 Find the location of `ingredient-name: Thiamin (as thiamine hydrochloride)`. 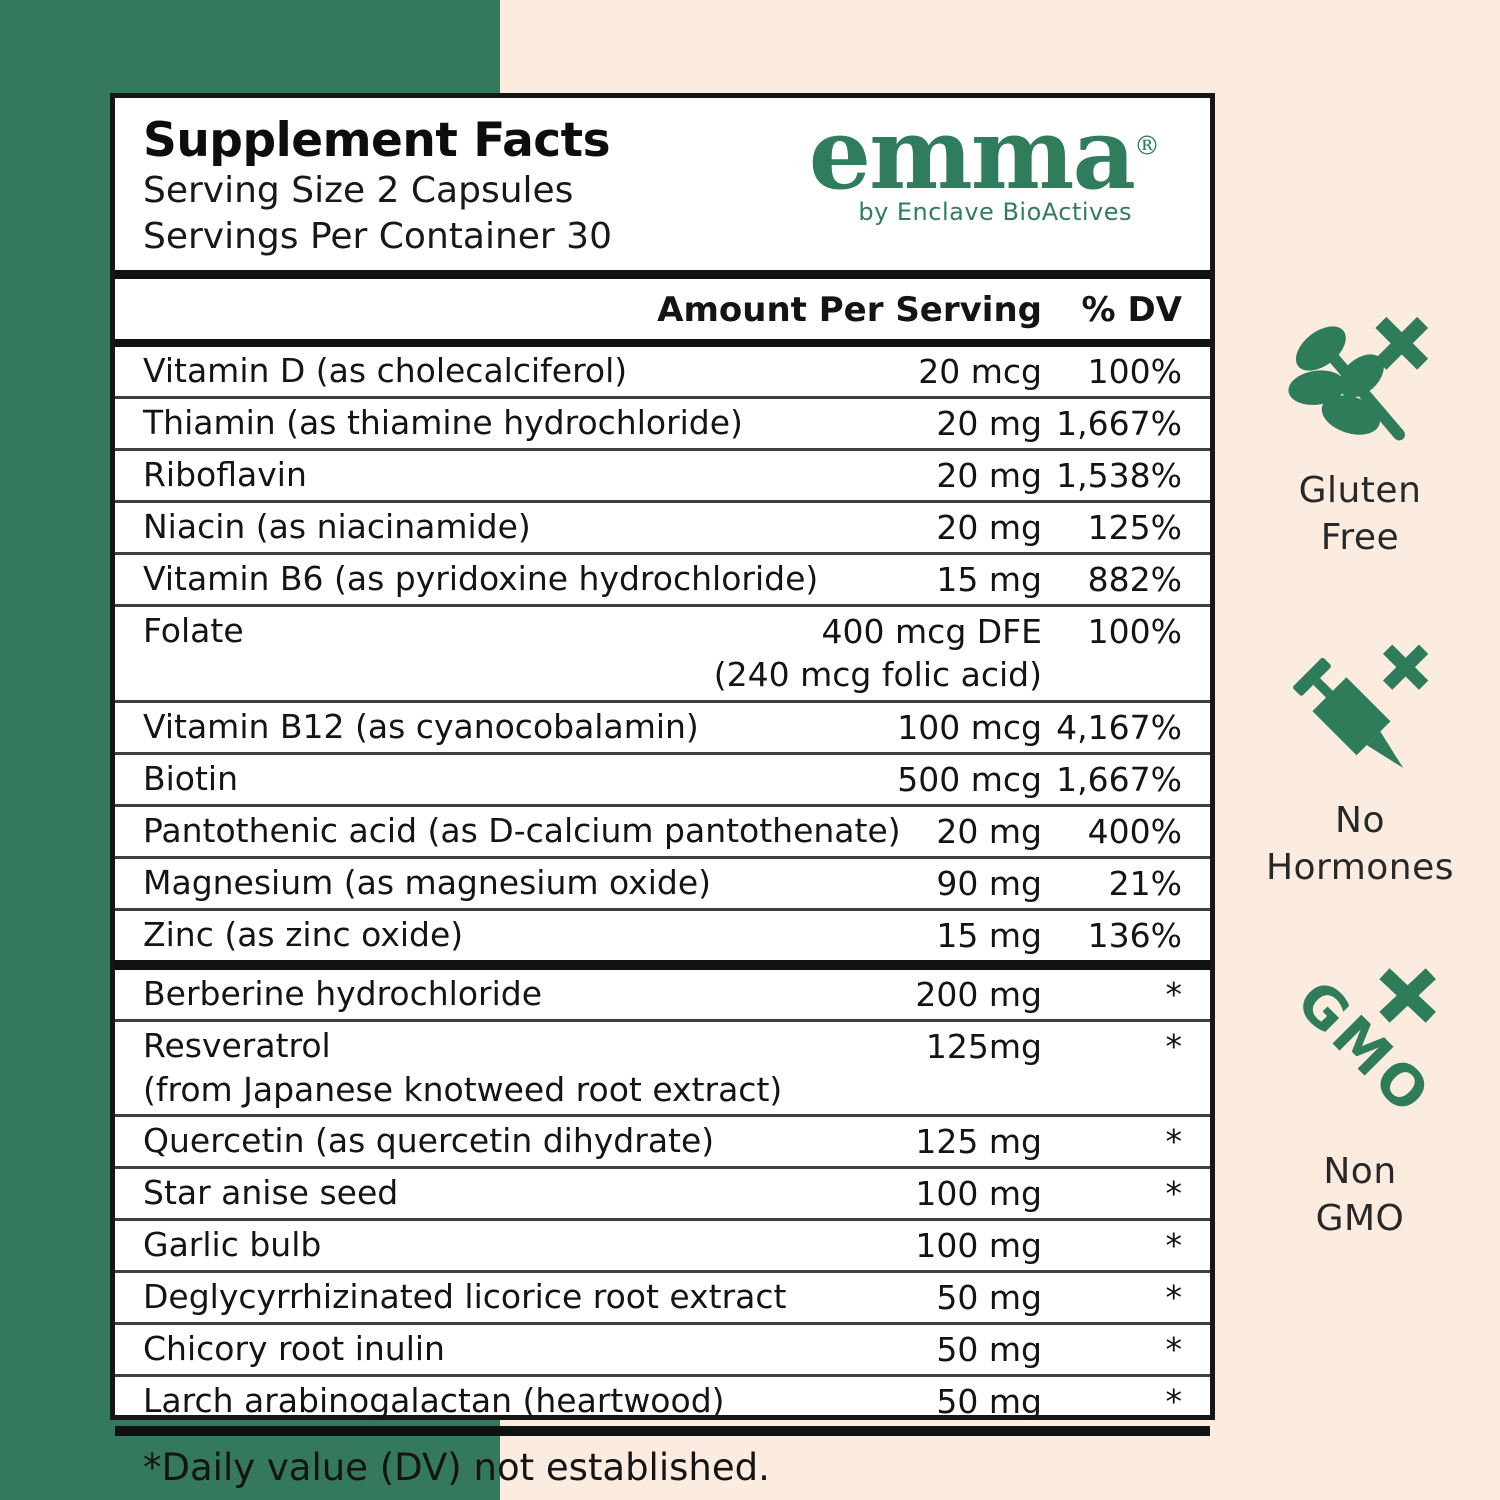

ingredient-name: Thiamin (as thiamine hydrochloride) is located at coordinates (443, 423).